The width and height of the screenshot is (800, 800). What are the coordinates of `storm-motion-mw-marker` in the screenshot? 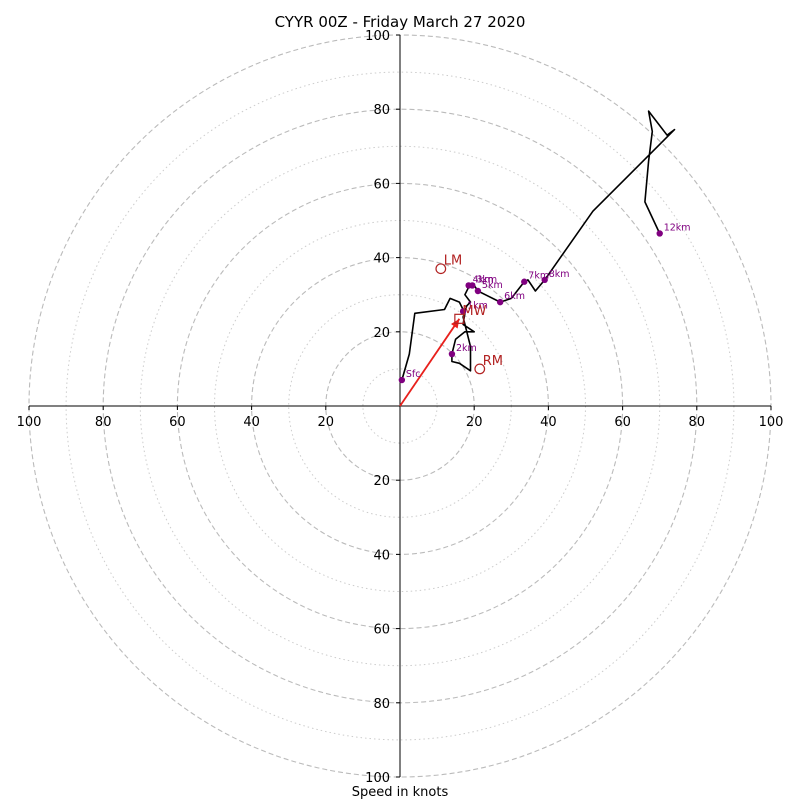 It's located at (459, 318).